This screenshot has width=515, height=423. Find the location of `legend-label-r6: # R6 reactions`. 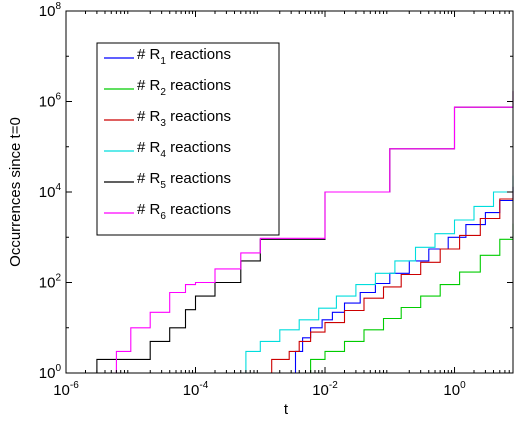

legend-label-r6: # R6 reactions is located at coordinates (184, 211).